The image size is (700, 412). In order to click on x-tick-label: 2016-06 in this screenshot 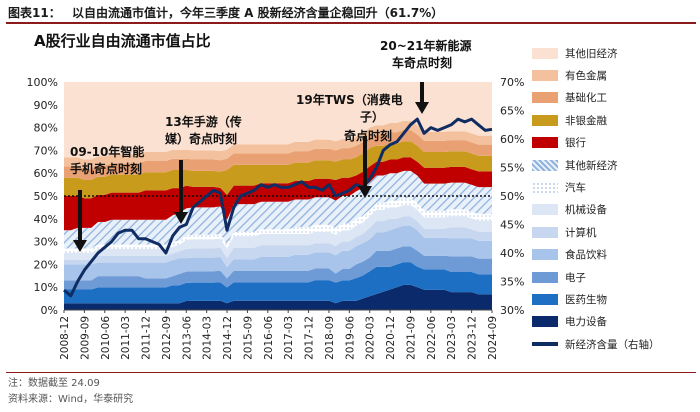, I will do `click(269, 338)`.